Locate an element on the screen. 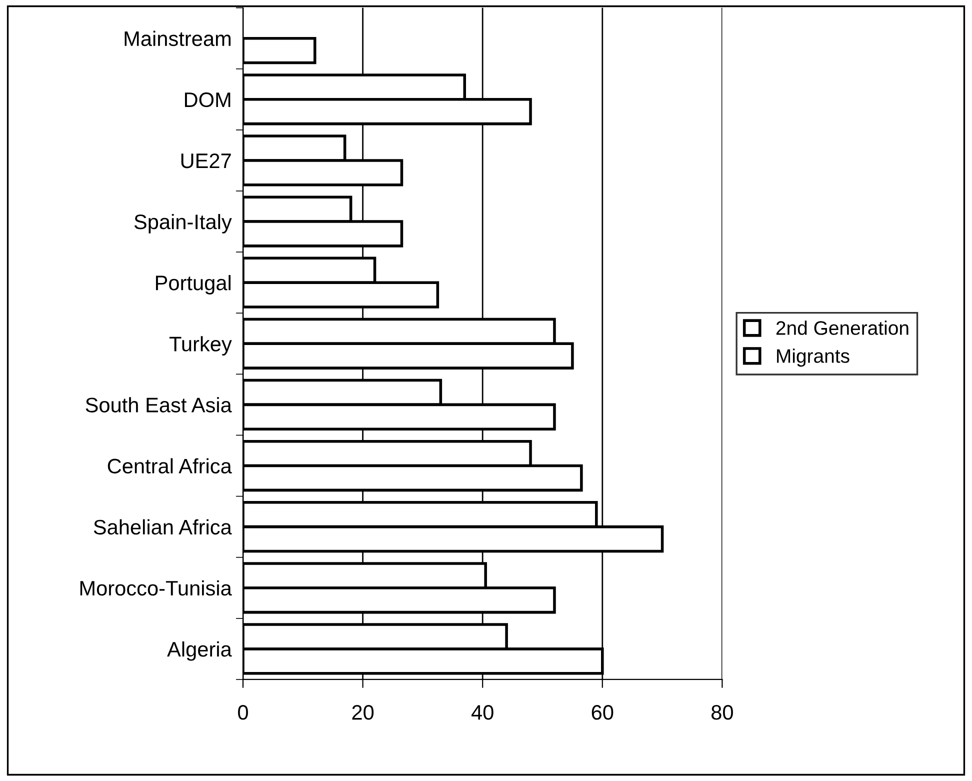 Image resolution: width=972 pixels, height=781 pixels. legend-label: 2nd Generation is located at coordinates (842, 327).